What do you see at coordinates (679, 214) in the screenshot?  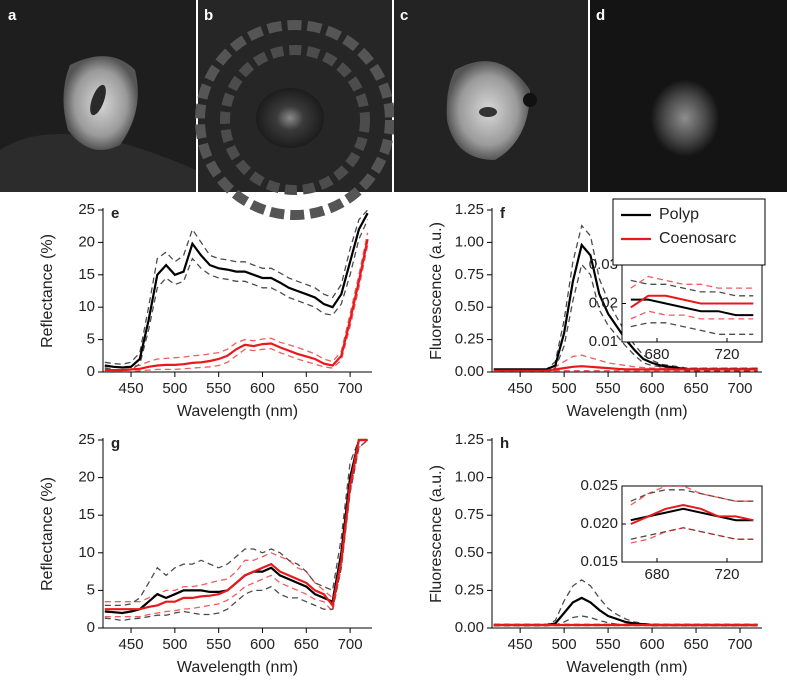 I see `legend-label: Polyp` at bounding box center [679, 214].